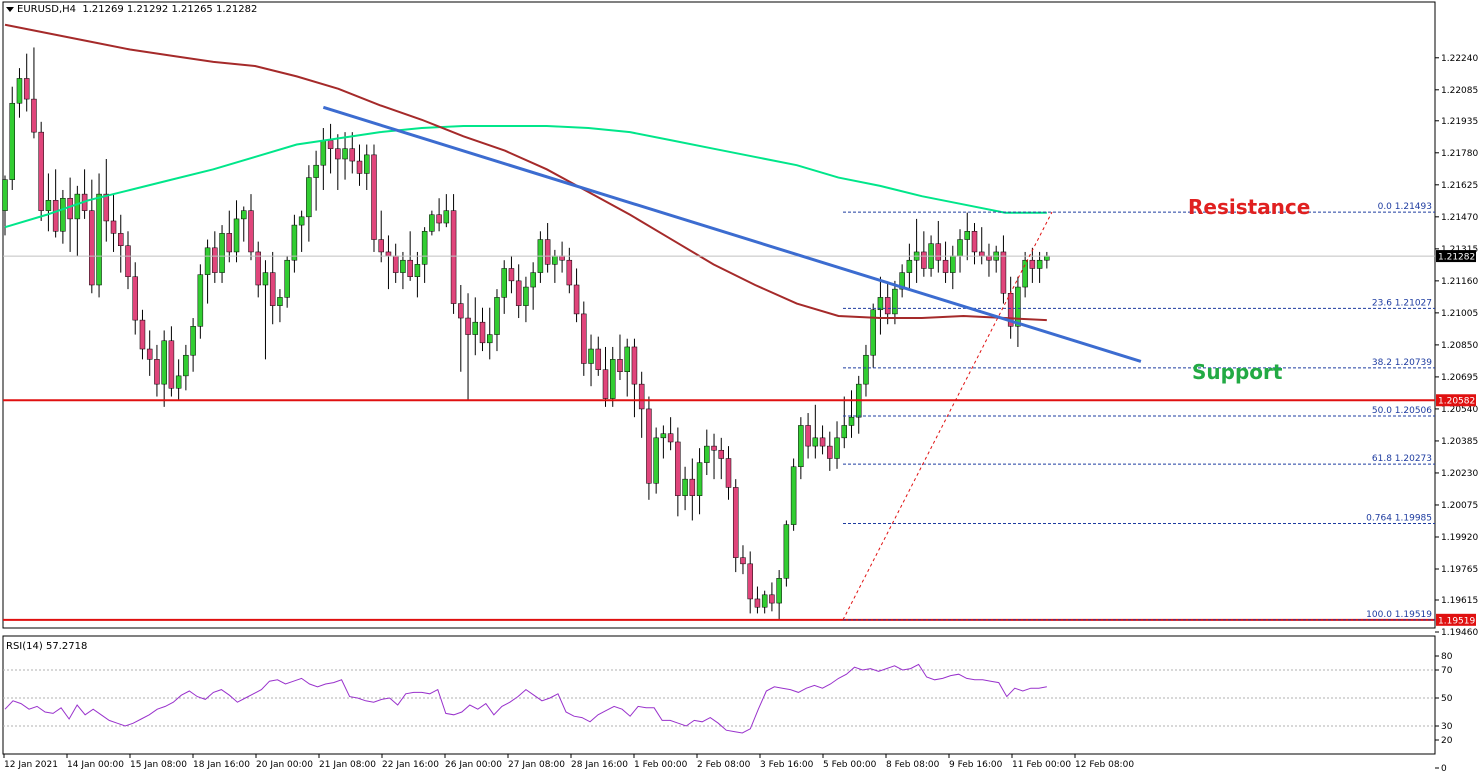  I want to click on price-tick-label: 1.21005, so click(1459, 314).